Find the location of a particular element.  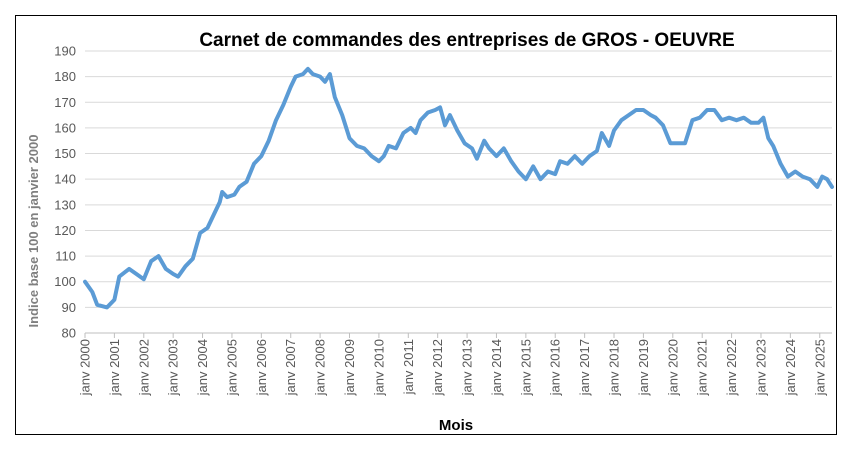

y-tick-label: 90 is located at coordinates (69, 307).